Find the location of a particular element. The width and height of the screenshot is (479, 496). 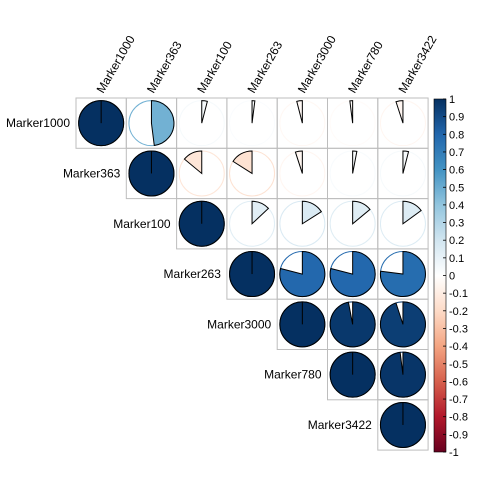

pie-marker363-marker3422 is located at coordinates (402, 173).